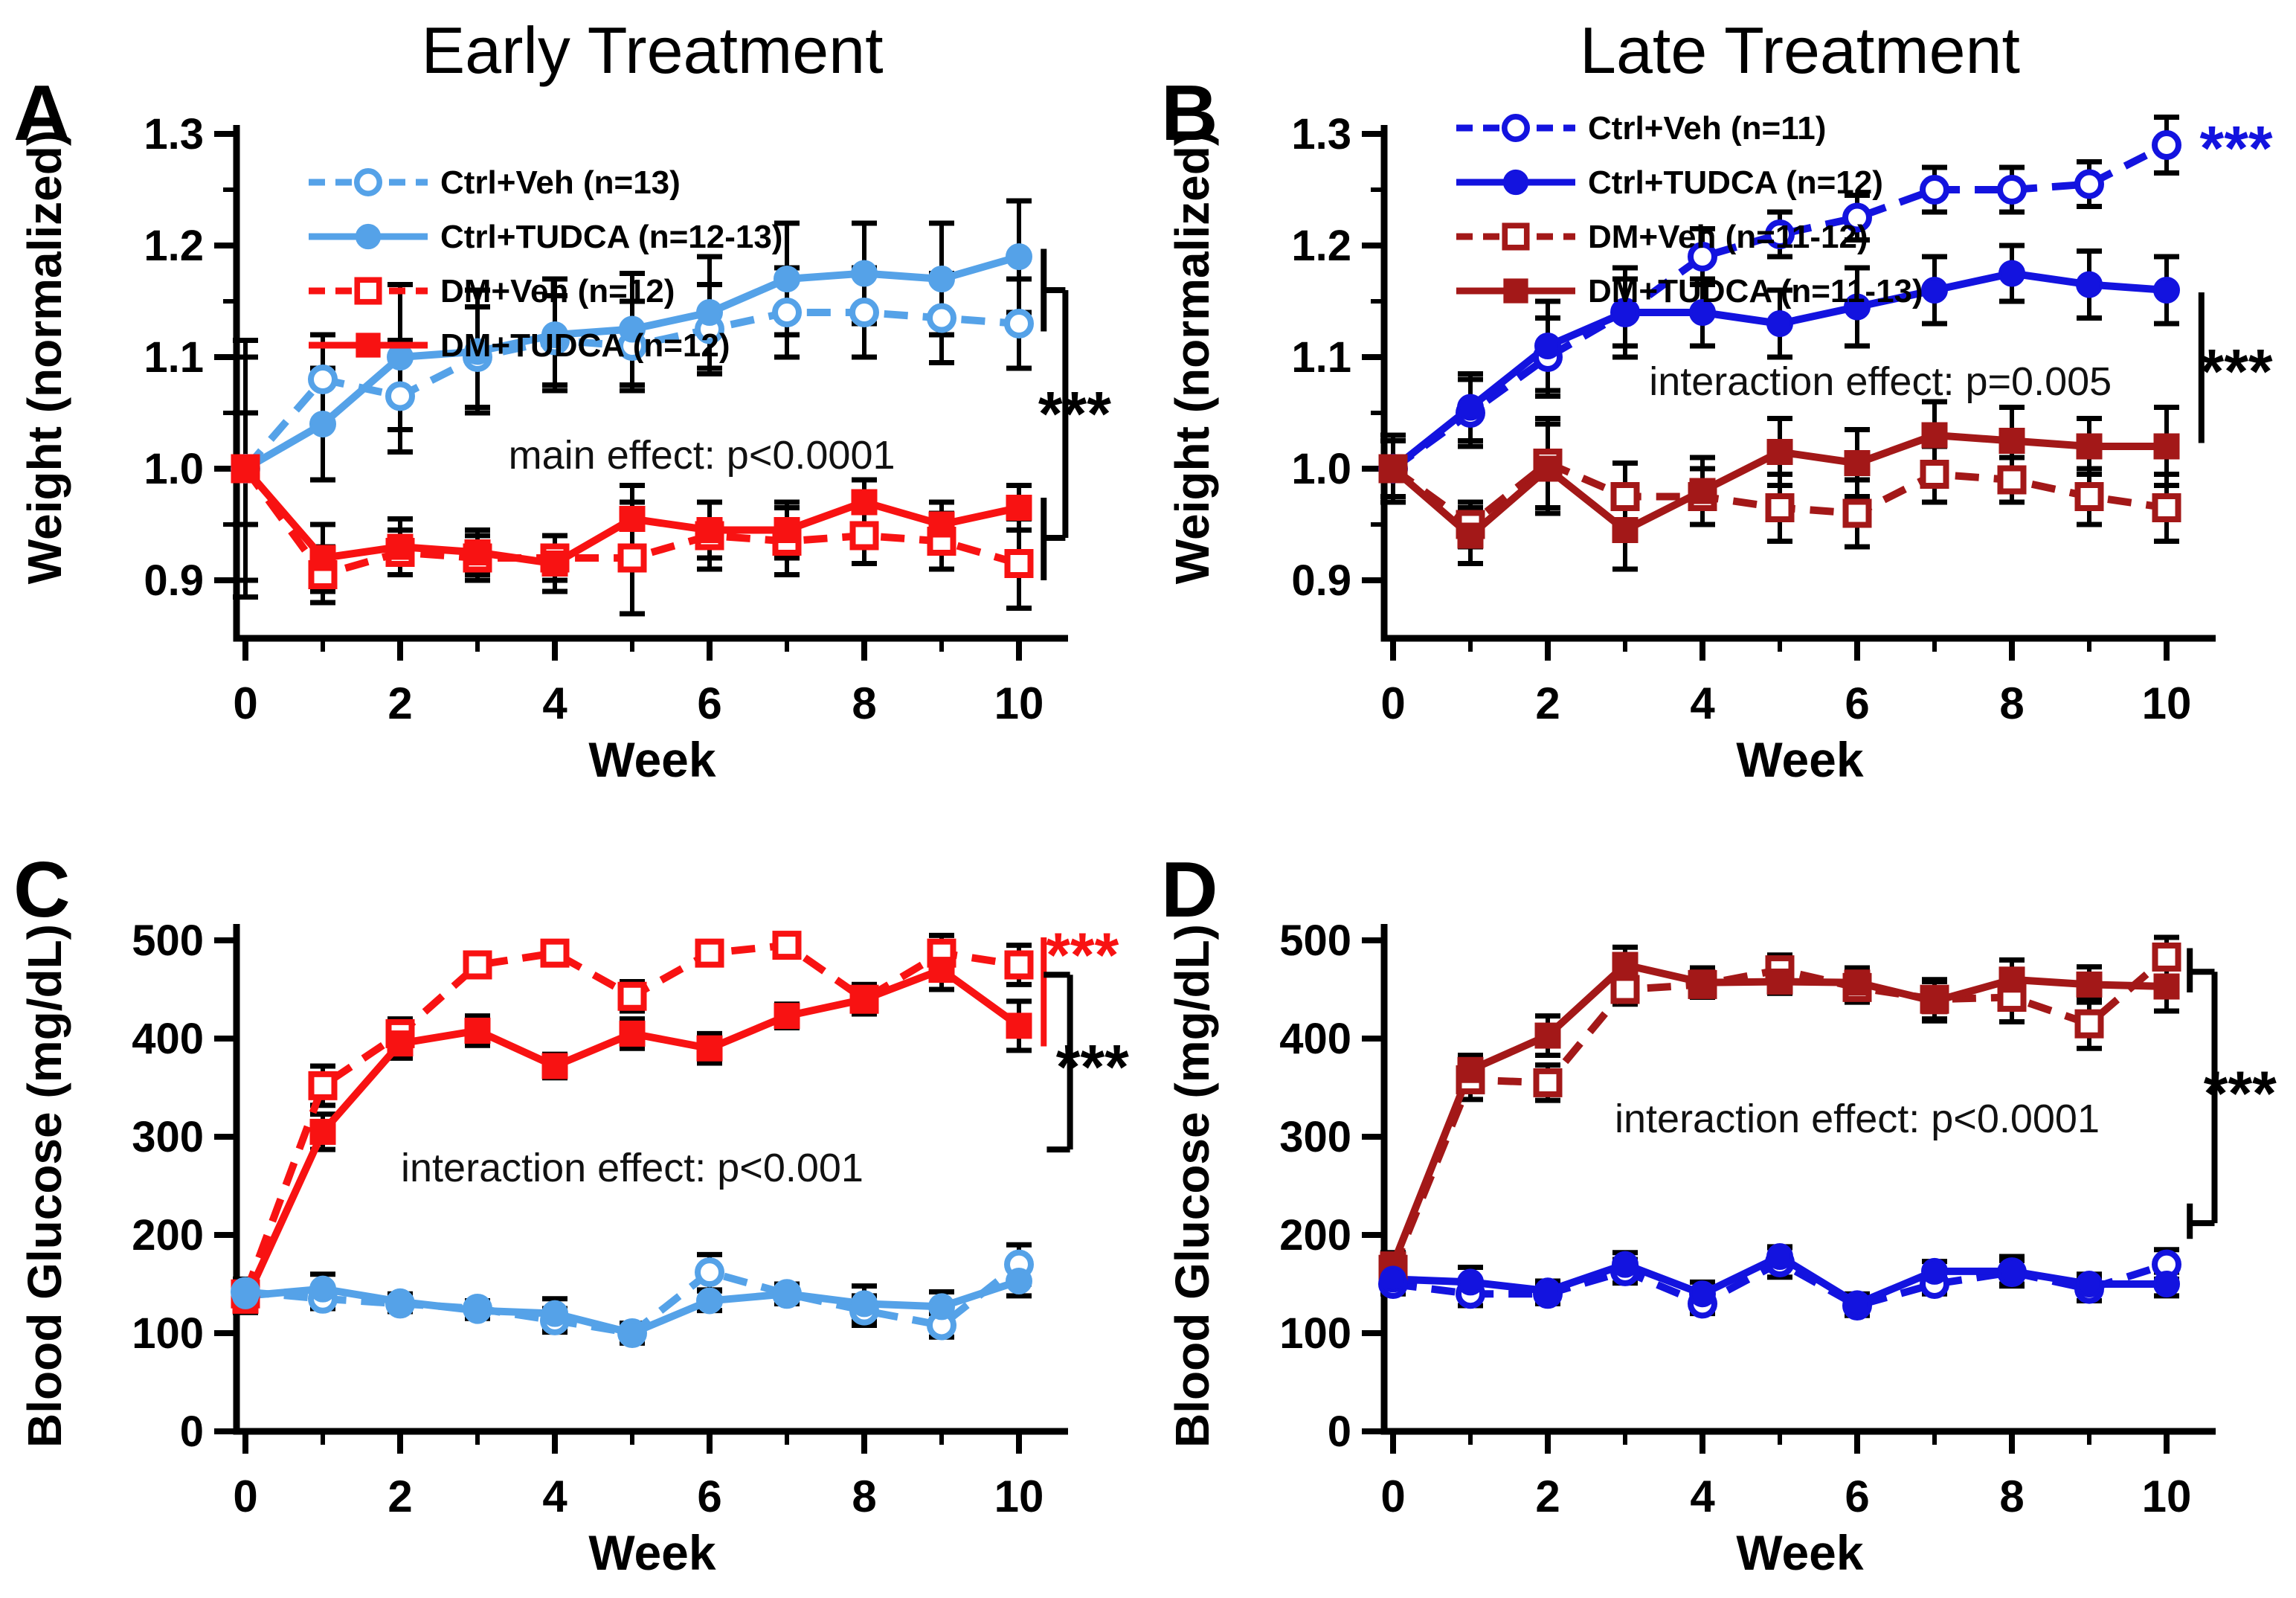 This screenshot has width=2296, height=1598. I want to click on stat-annotation: main effect: p<0.0001, so click(702, 456).